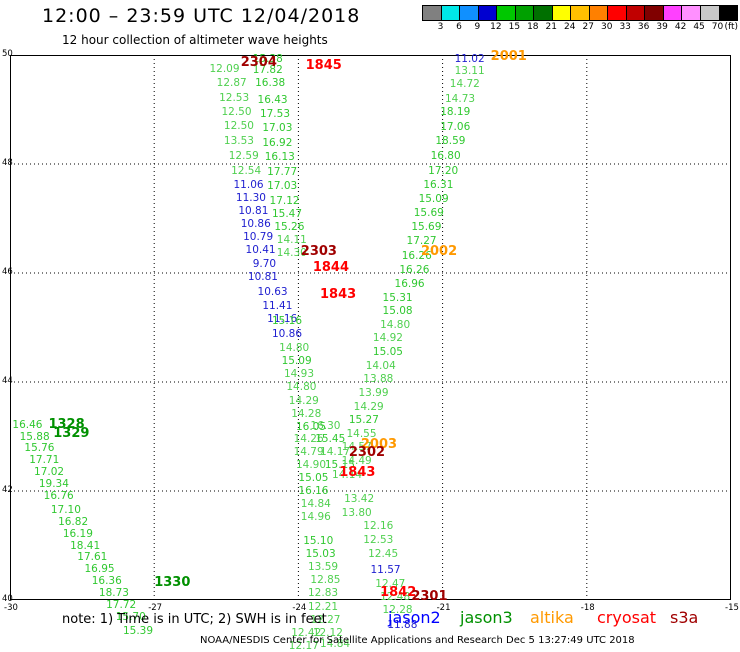 The image size is (740, 652). Describe the element at coordinates (356, 512) in the screenshot. I see `wave-height-value: 13.80` at that location.